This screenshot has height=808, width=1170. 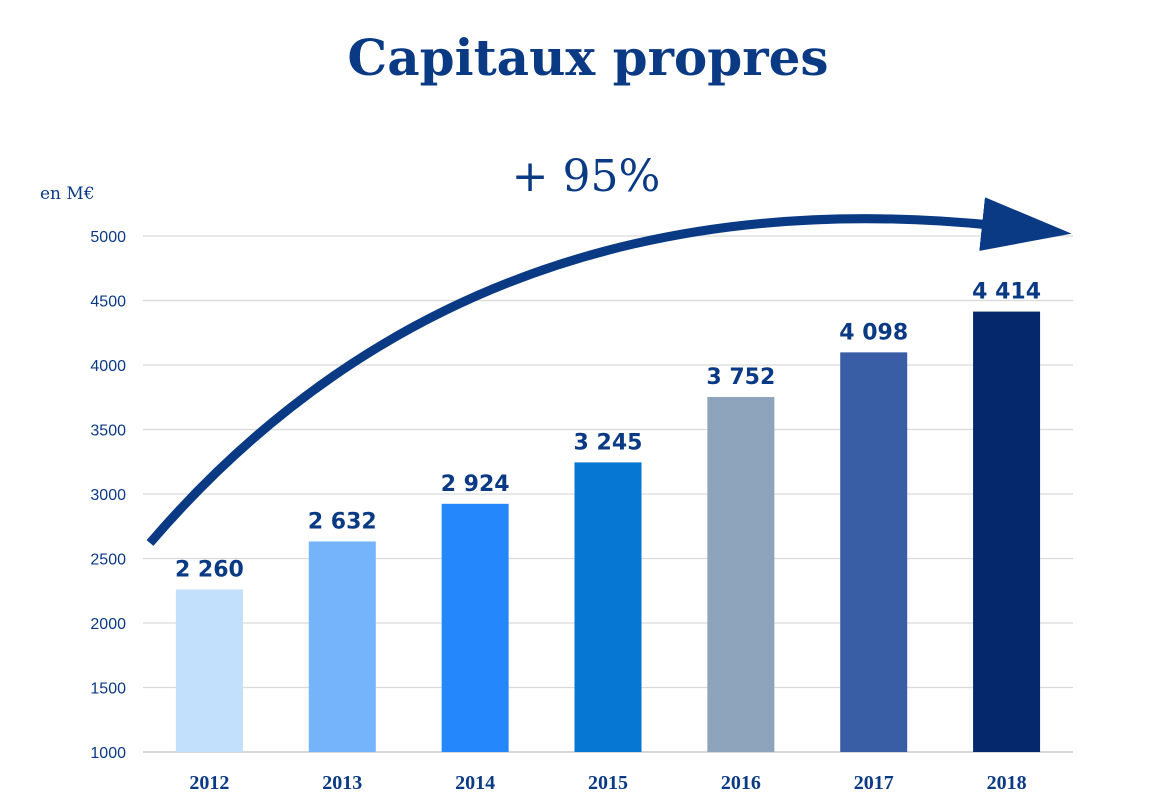 What do you see at coordinates (586, 176) in the screenshot?
I see `growth-annotation: + 95%` at bounding box center [586, 176].